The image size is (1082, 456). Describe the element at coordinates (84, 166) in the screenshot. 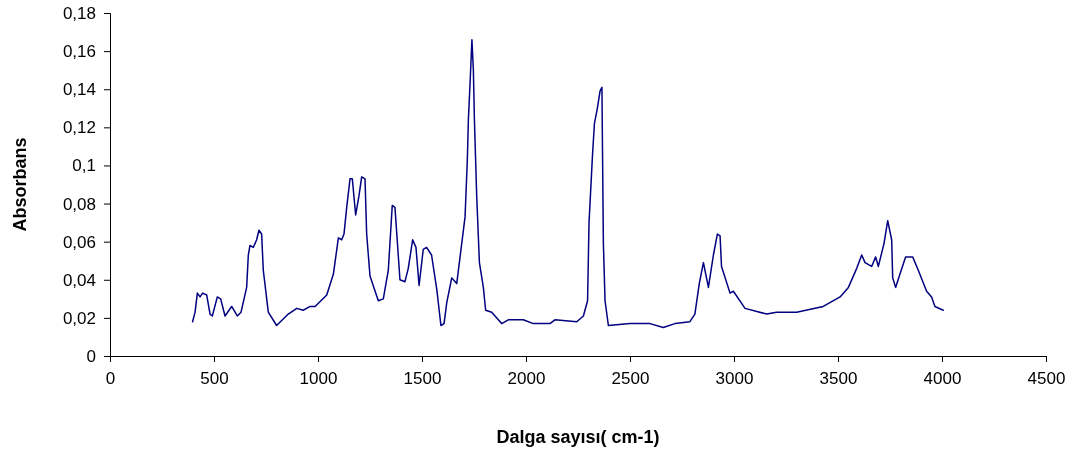

I see `y-tick-label: 0,1` at that location.